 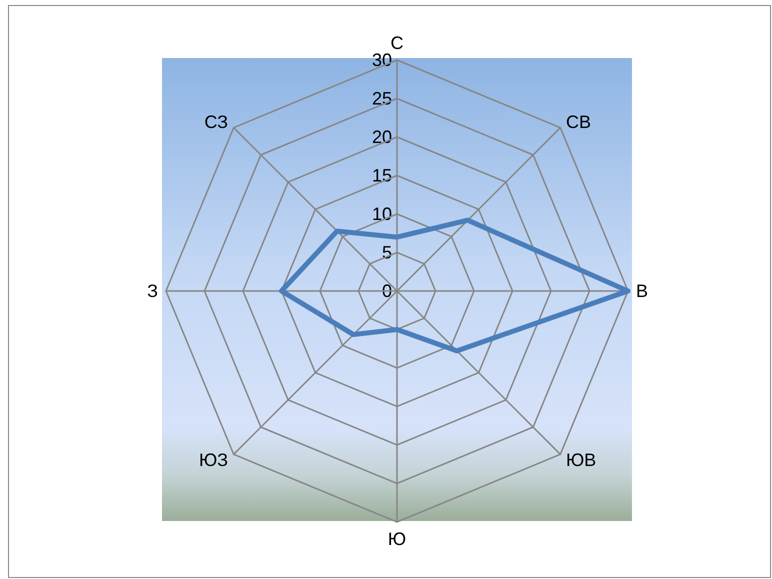 I want to click on y-tick-label: 10, so click(x=382, y=214).